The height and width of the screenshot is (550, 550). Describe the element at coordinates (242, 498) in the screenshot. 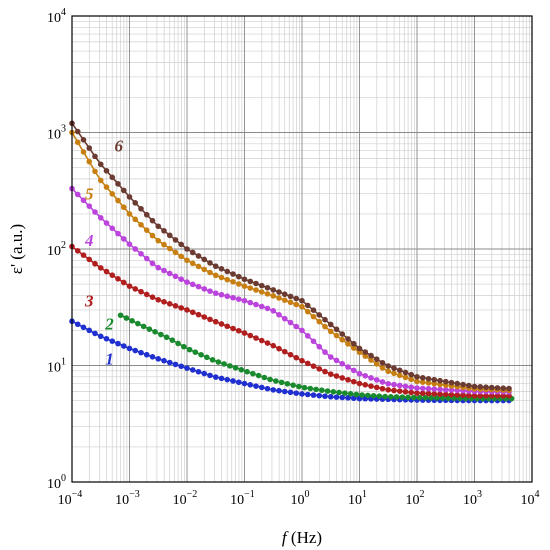

I see `x-tick-label: 10⁻¹` at that location.